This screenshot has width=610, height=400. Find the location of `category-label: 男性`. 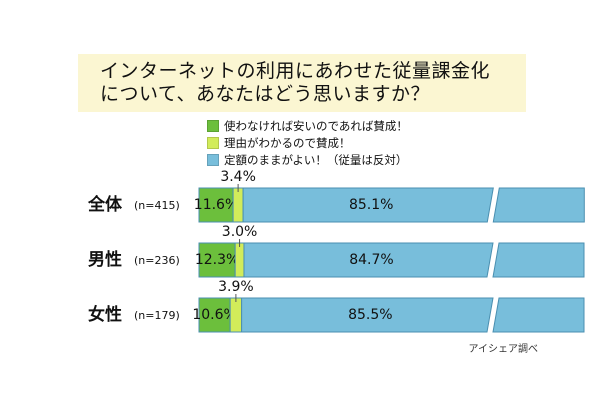

category-label: 男性 is located at coordinates (105, 259).